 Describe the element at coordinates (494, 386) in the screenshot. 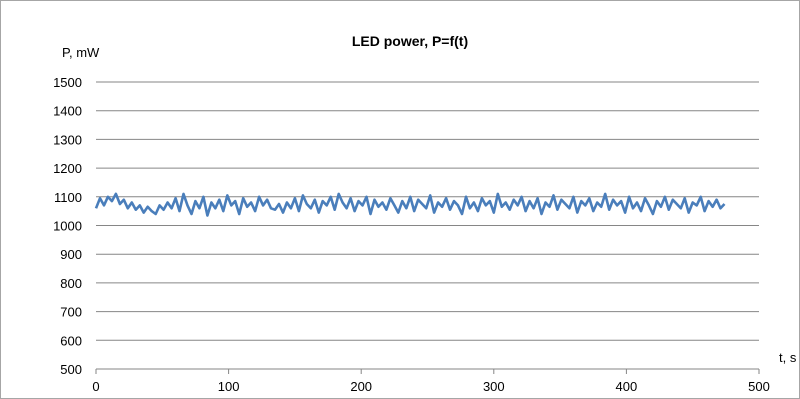

I see `x-tick-label: 300` at that location.